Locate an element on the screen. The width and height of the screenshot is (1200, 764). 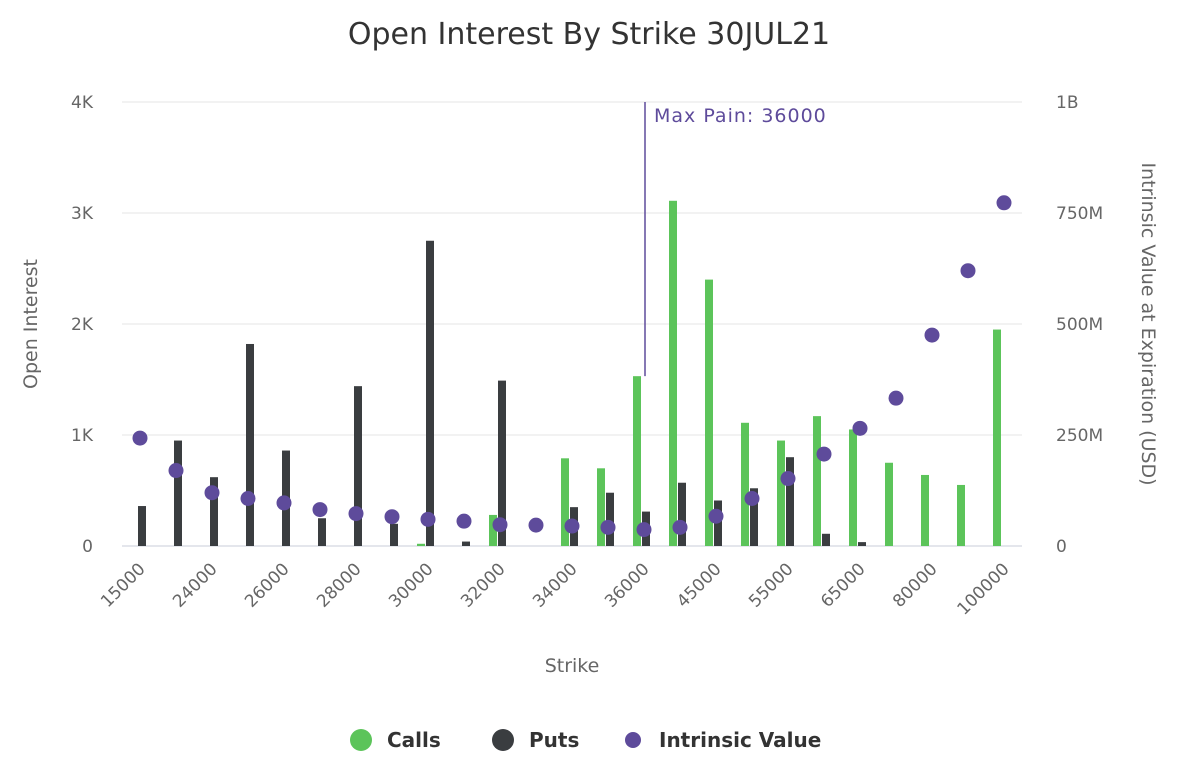
x-tick-label: 100000 is located at coordinates (983, 589).